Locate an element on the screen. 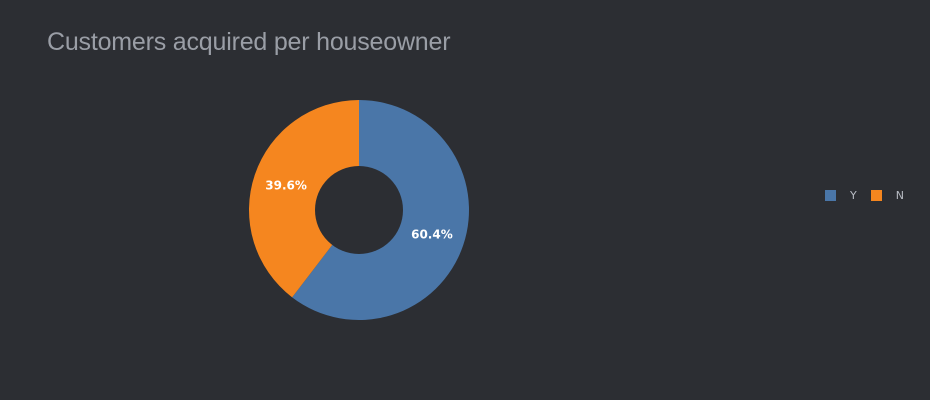 This screenshot has height=400, width=930. legend: Y N is located at coordinates (871, 195).